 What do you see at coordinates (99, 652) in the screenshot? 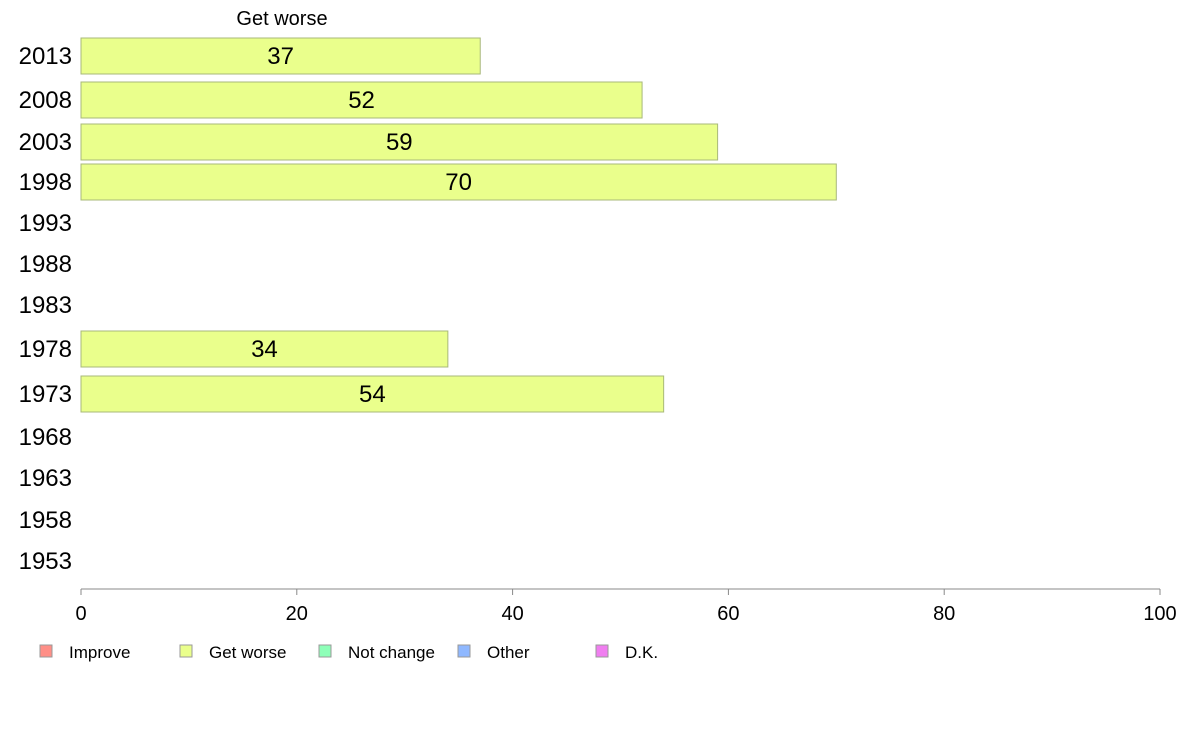
I see `legend-label: Improve` at bounding box center [99, 652].